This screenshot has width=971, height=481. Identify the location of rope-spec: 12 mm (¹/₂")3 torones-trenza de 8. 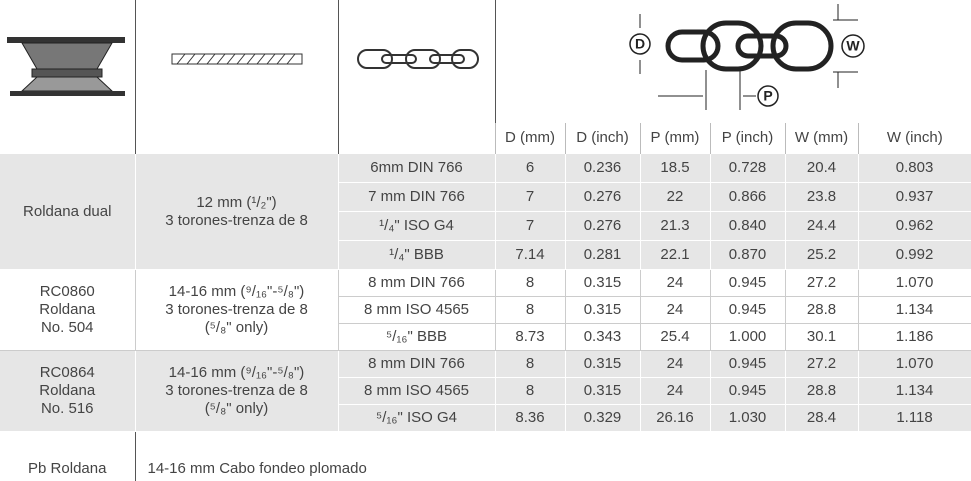
(236, 212).